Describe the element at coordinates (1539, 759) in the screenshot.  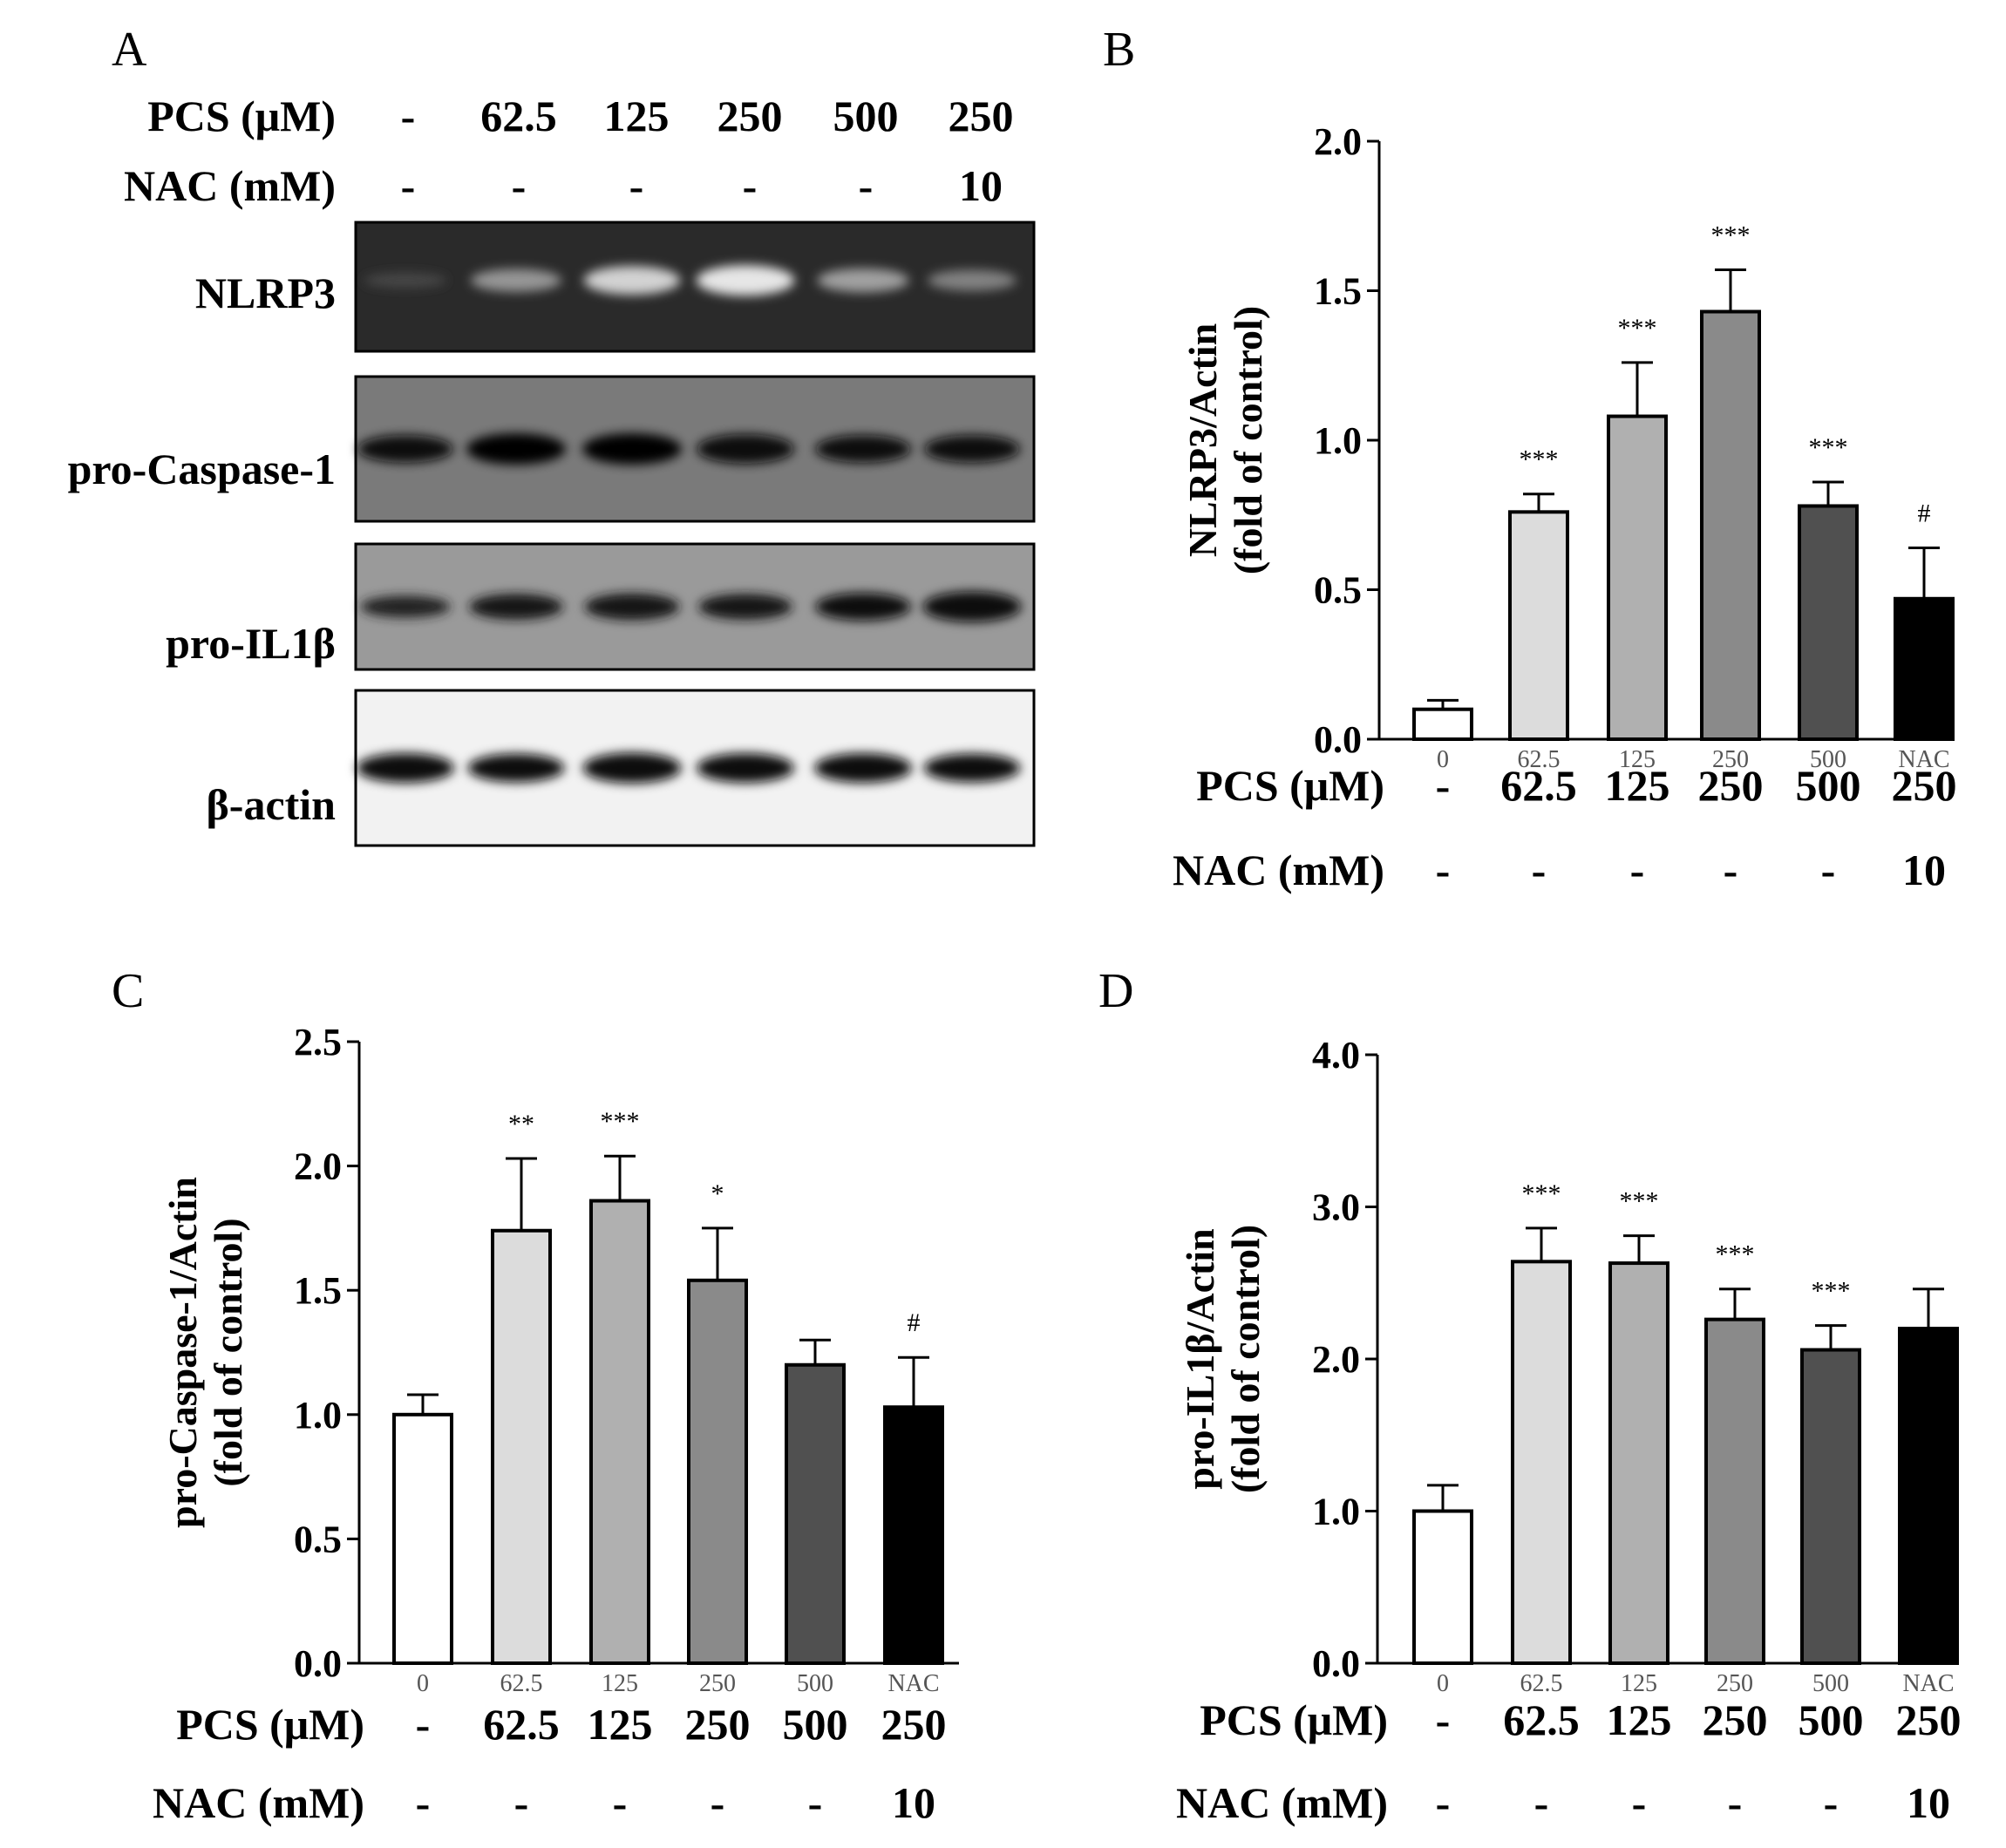
I see `category-label: 62.5` at that location.